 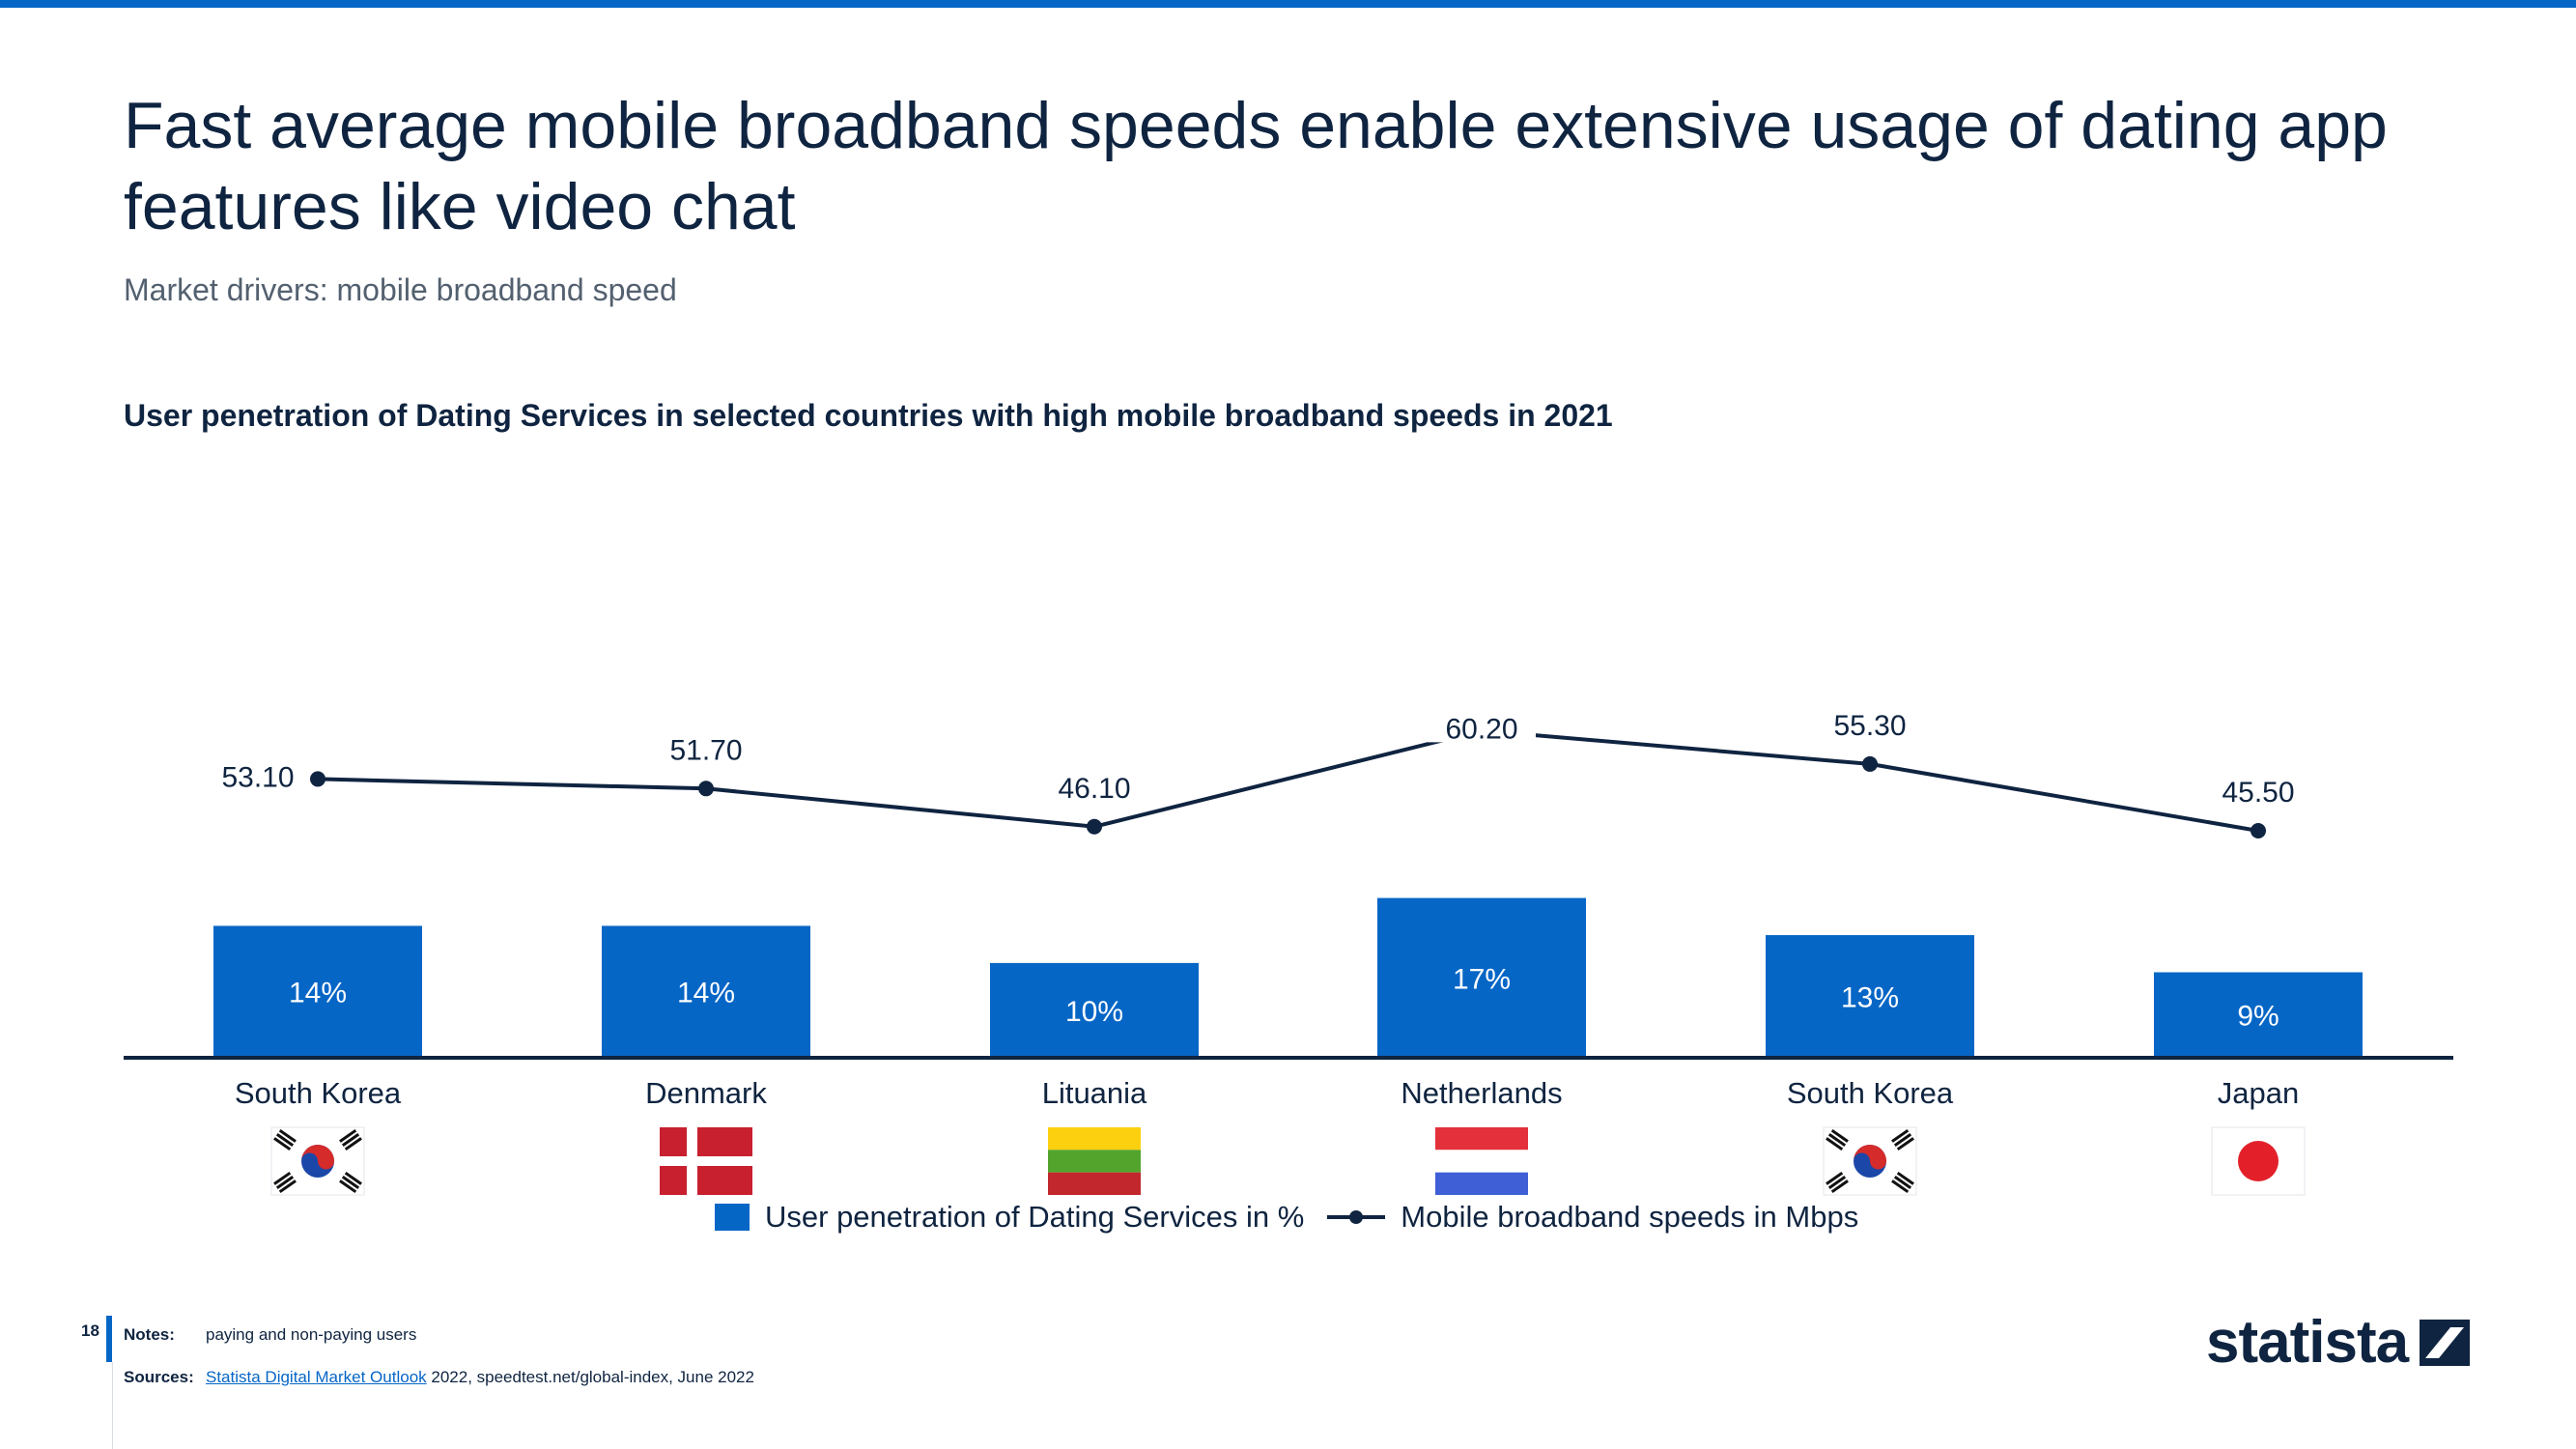 I want to click on bar-label-0: 14%, so click(x=318, y=993).